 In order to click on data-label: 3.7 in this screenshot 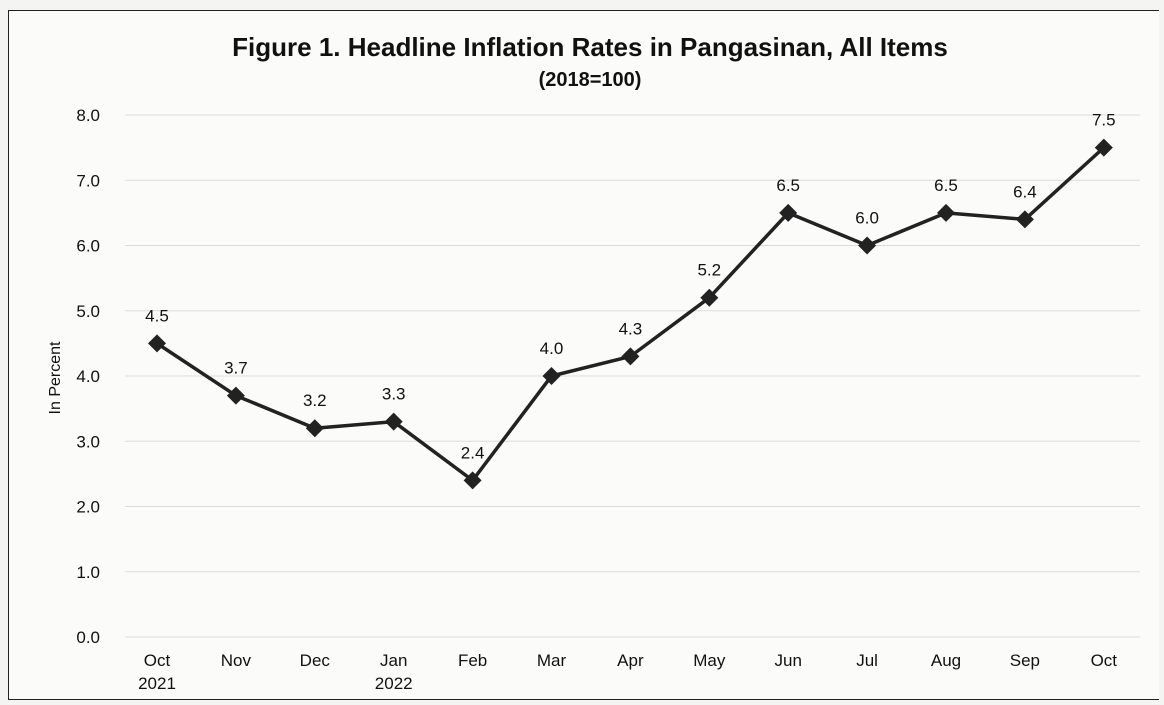, I will do `click(236, 368)`.